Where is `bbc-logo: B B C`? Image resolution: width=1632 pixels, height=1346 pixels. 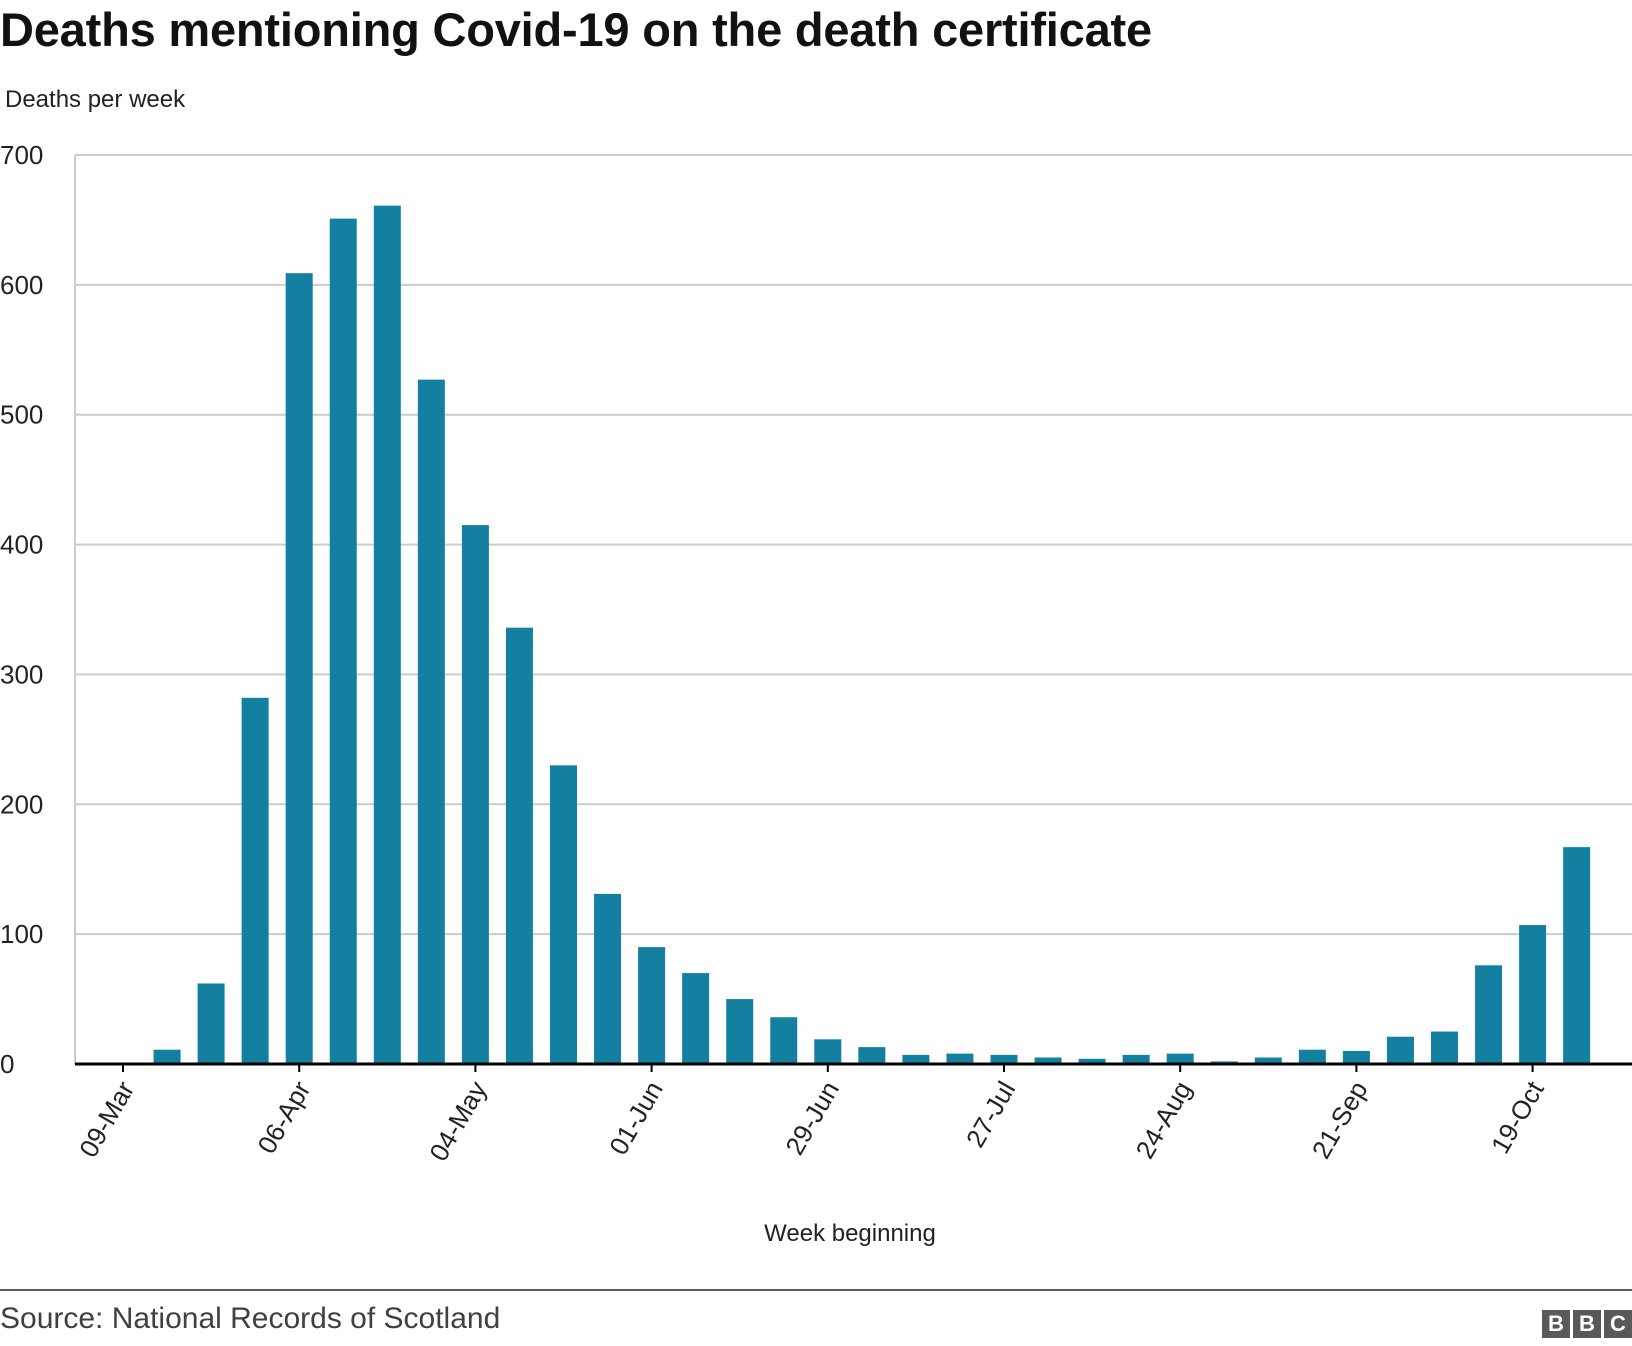
bbc-logo: B B C is located at coordinates (1587, 1324).